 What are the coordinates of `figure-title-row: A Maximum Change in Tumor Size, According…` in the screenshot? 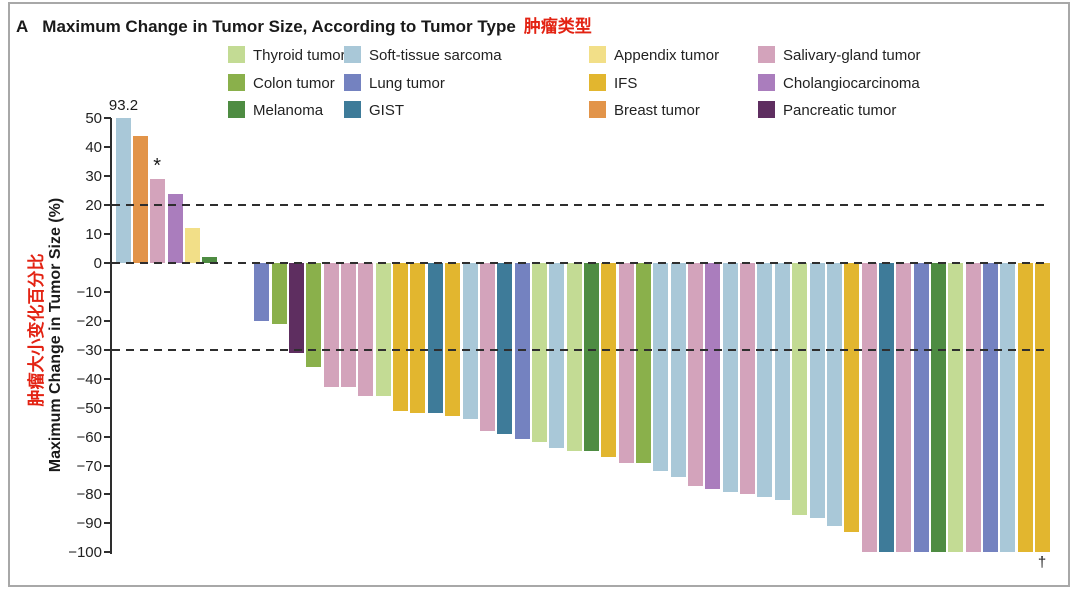 It's located at (304, 24).